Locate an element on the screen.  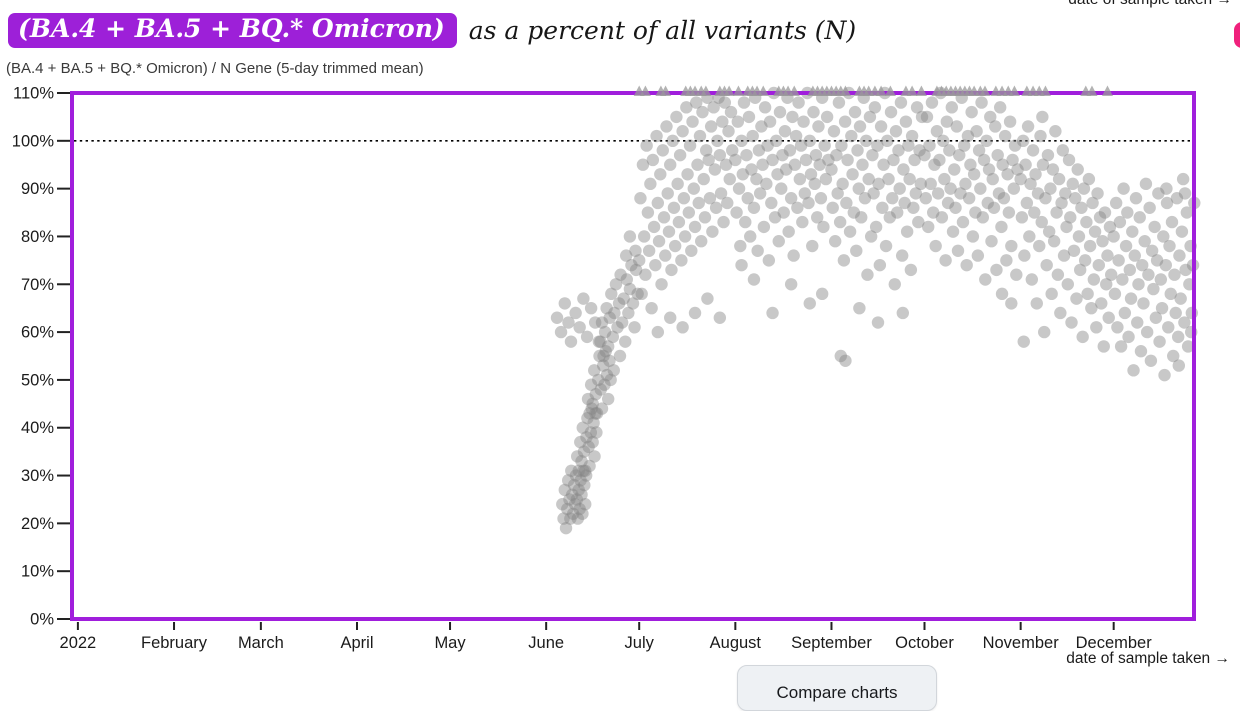
y-tick-label: 0% is located at coordinates (42, 620).